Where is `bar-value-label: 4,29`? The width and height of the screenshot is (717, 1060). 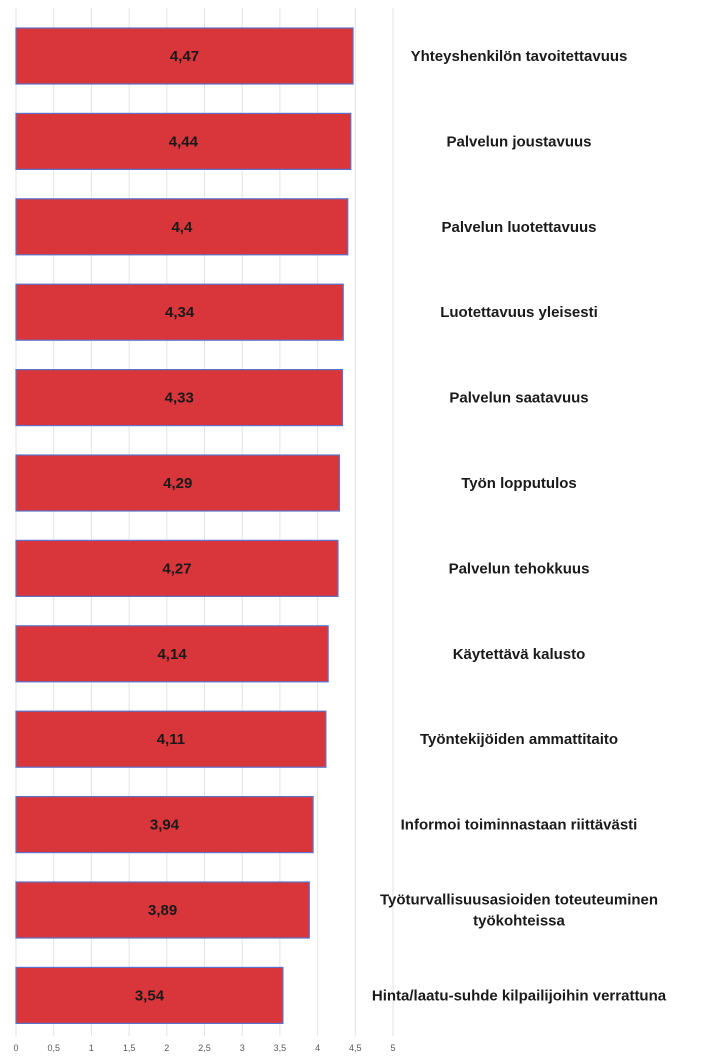
bar-value-label: 4,29 is located at coordinates (177, 483).